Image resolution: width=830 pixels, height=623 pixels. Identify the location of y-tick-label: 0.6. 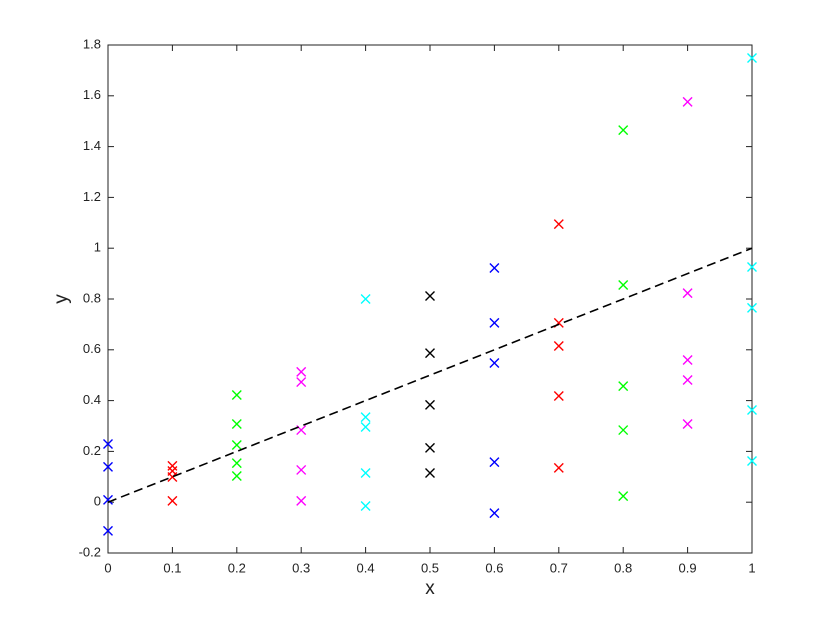
(92, 348).